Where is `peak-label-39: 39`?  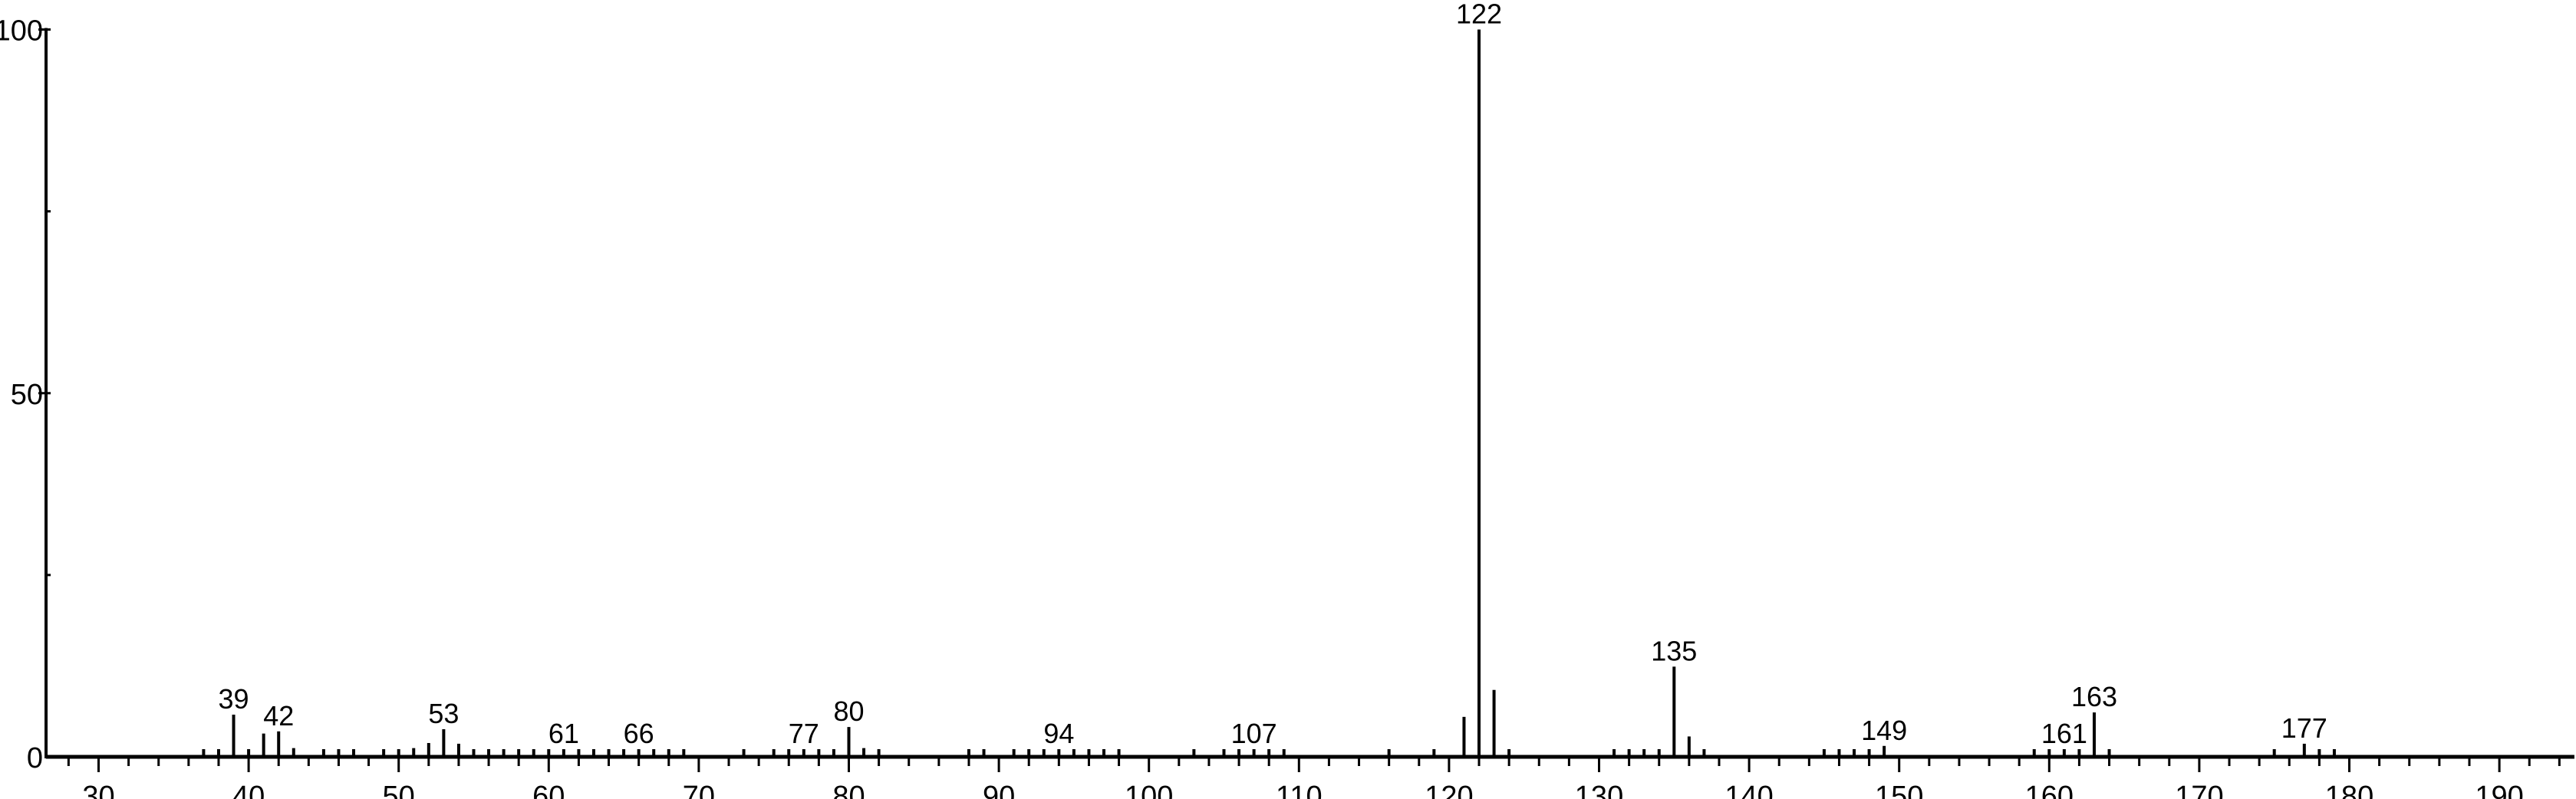
peak-label-39: 39 is located at coordinates (234, 699).